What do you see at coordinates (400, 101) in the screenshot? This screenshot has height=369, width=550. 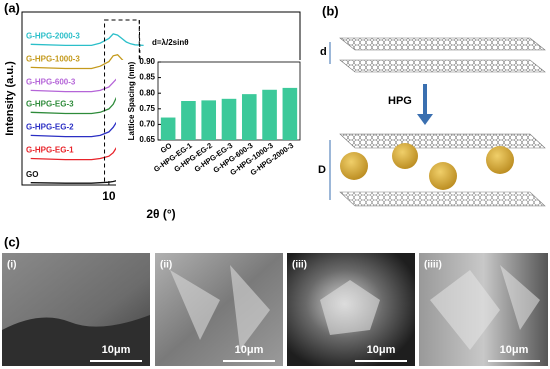 I see `arrow-label: HPG` at bounding box center [400, 101].